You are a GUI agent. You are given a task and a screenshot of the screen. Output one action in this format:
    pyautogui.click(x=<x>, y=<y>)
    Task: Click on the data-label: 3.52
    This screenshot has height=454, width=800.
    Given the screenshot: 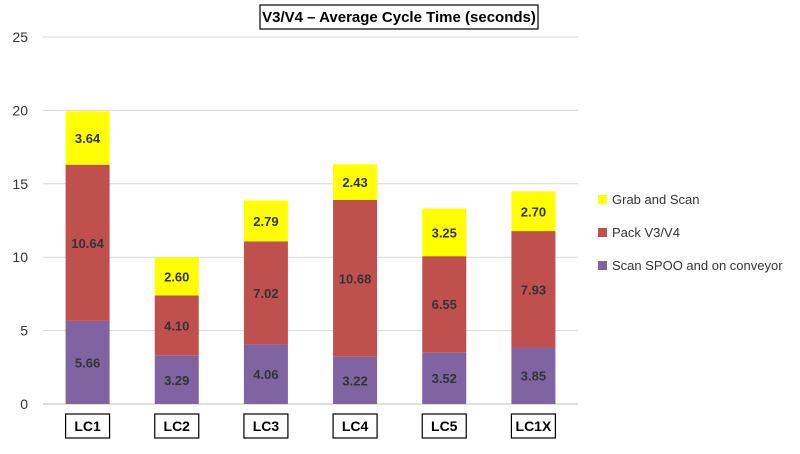 What is the action you would take?
    pyautogui.click(x=444, y=378)
    